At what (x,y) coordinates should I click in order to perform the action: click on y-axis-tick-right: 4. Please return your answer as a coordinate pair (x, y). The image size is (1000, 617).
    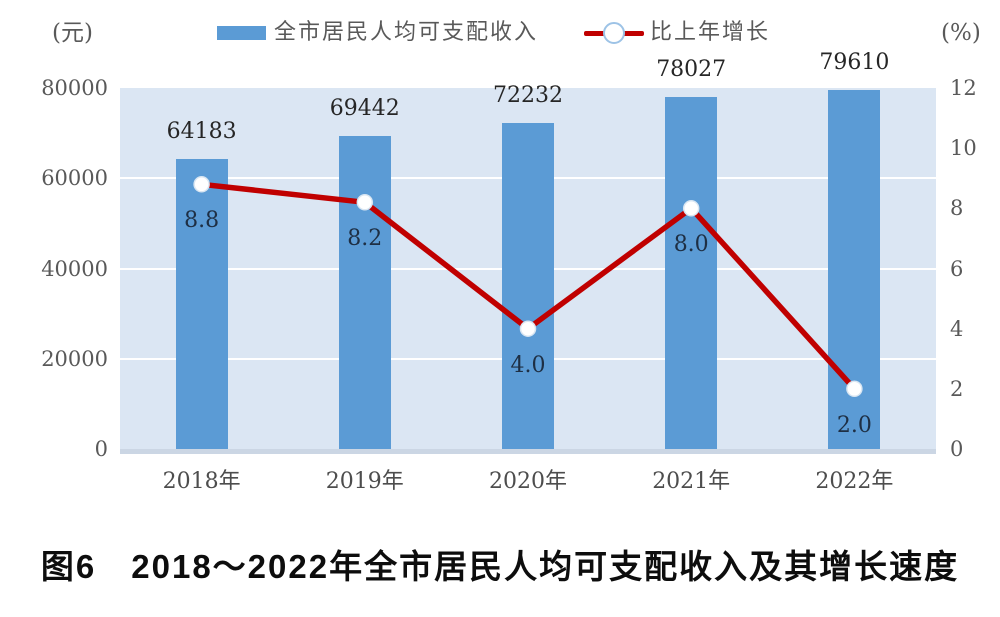
    Looking at the image, I should click on (957, 328).